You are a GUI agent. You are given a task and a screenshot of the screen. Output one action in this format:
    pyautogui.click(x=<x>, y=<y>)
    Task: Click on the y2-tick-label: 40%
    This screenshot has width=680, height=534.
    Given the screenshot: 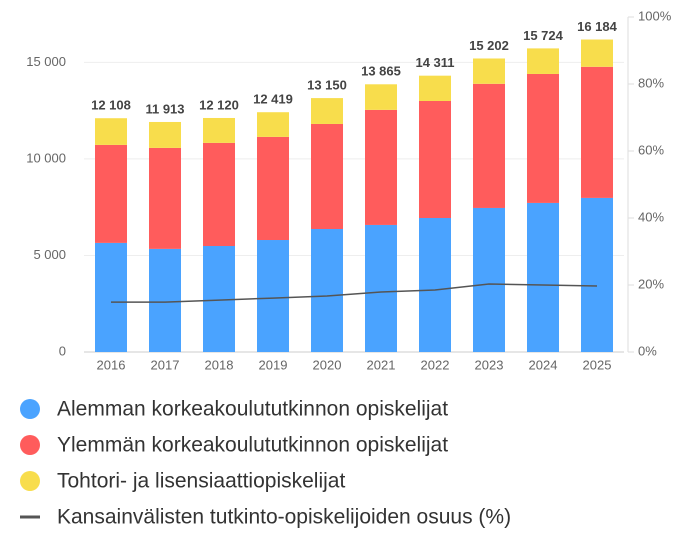 What is the action you would take?
    pyautogui.click(x=651, y=216)
    